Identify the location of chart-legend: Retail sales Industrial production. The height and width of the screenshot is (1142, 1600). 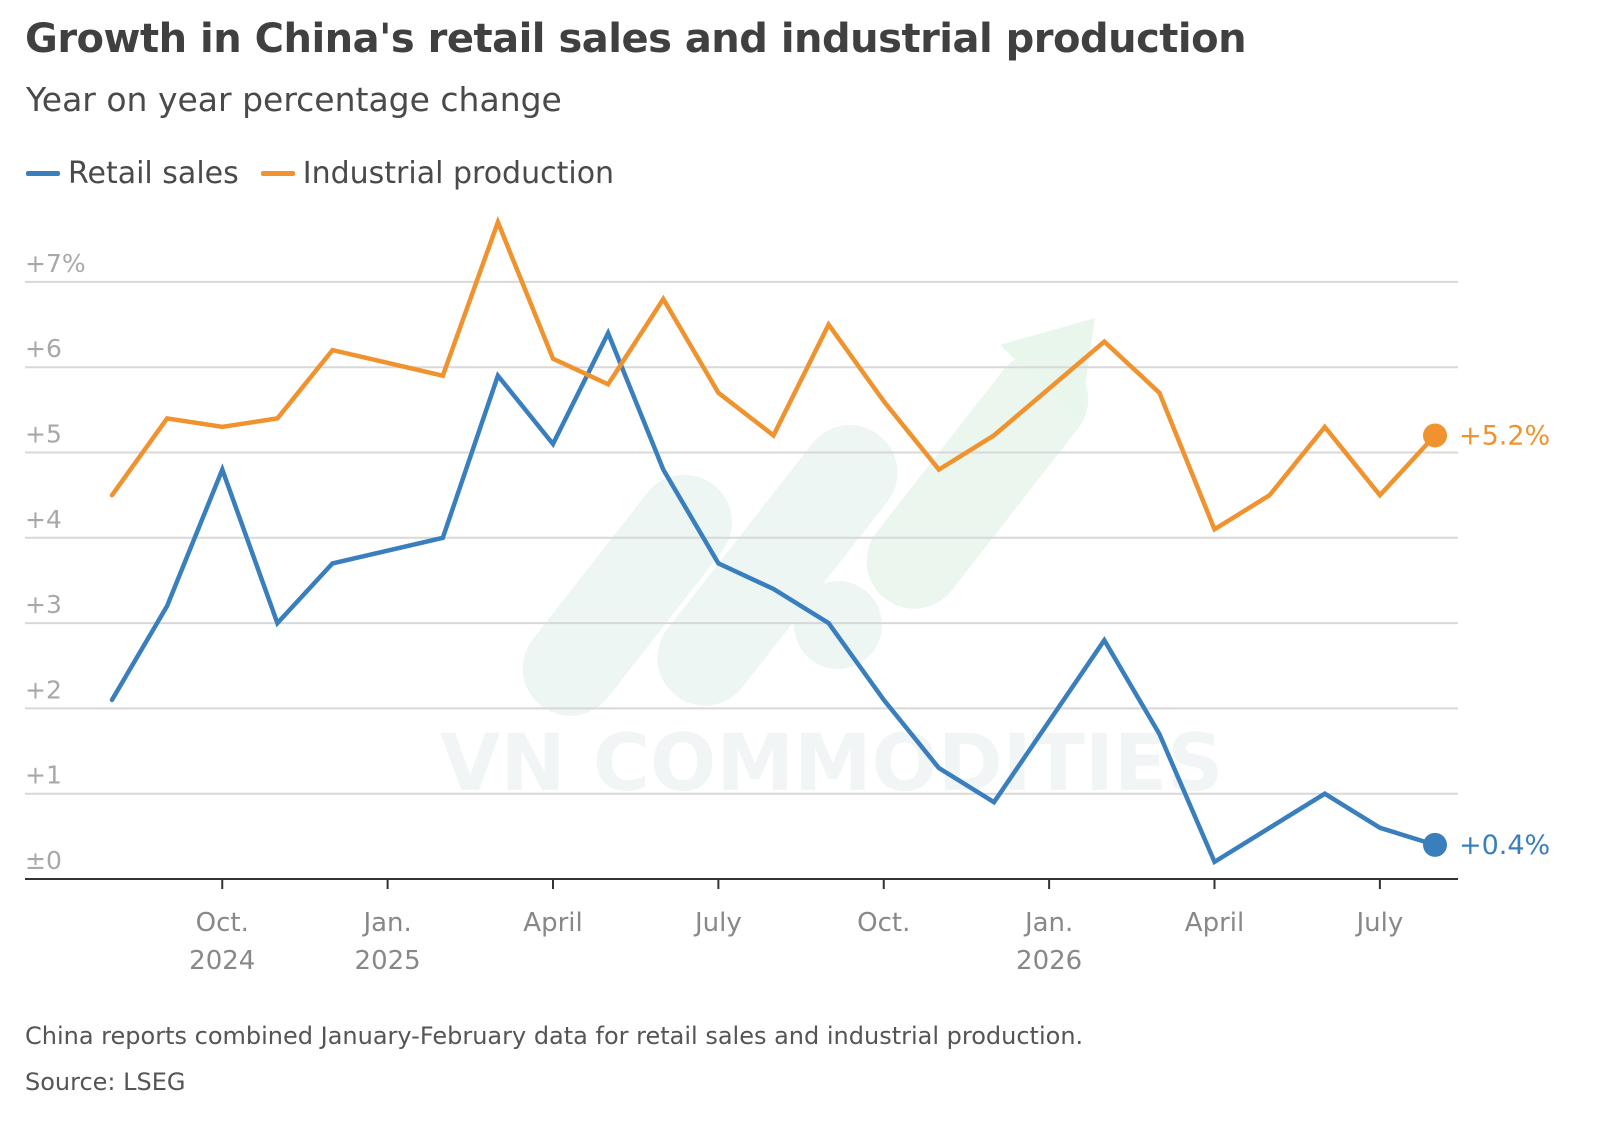
(331, 173).